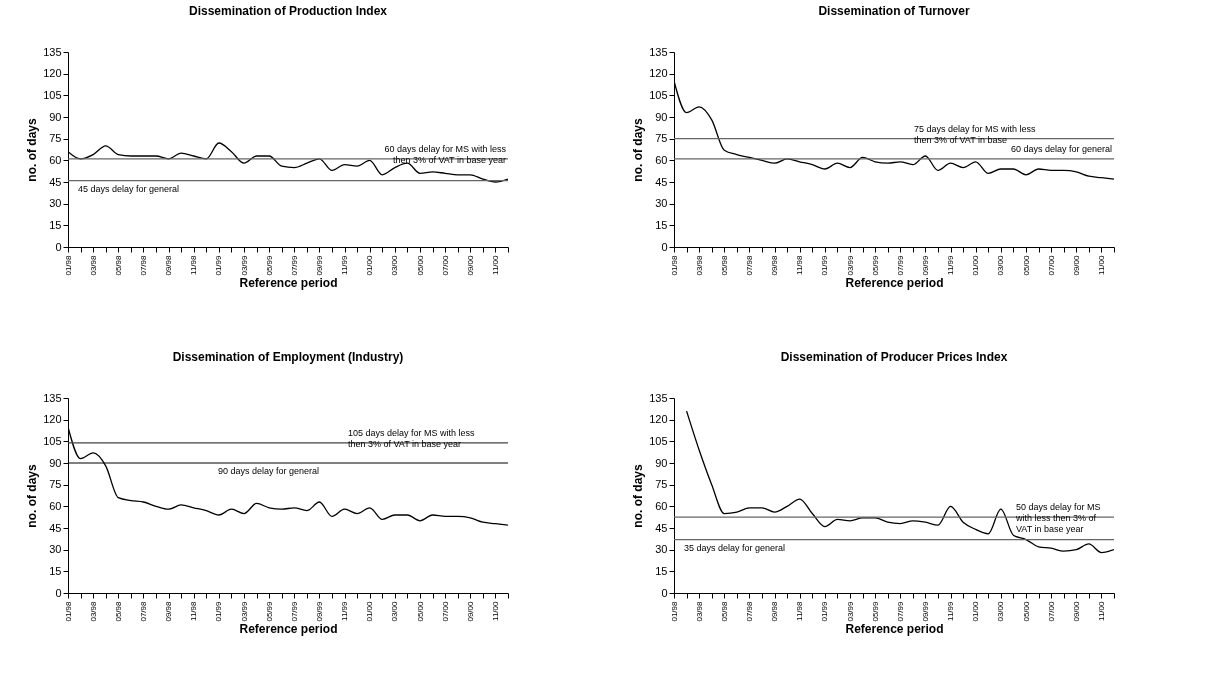  What do you see at coordinates (288, 357) in the screenshot?
I see `chart-title: Dissemination of Employment (Industry)` at bounding box center [288, 357].